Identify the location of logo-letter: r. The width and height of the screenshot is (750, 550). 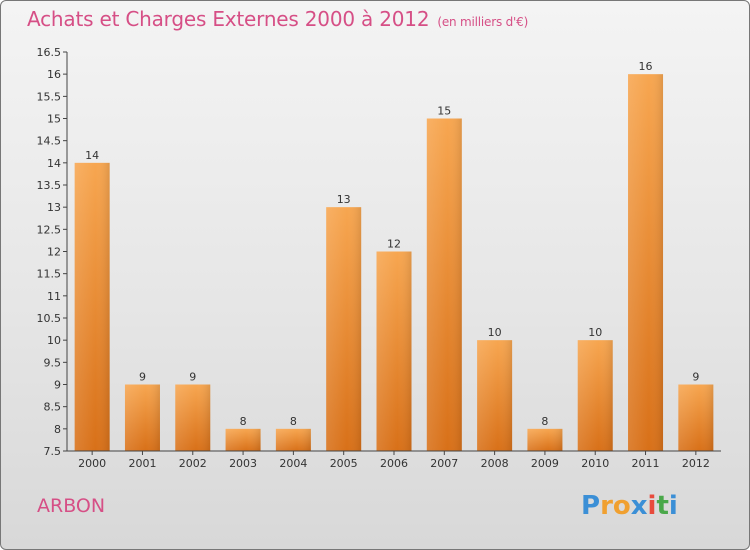
(606, 506).